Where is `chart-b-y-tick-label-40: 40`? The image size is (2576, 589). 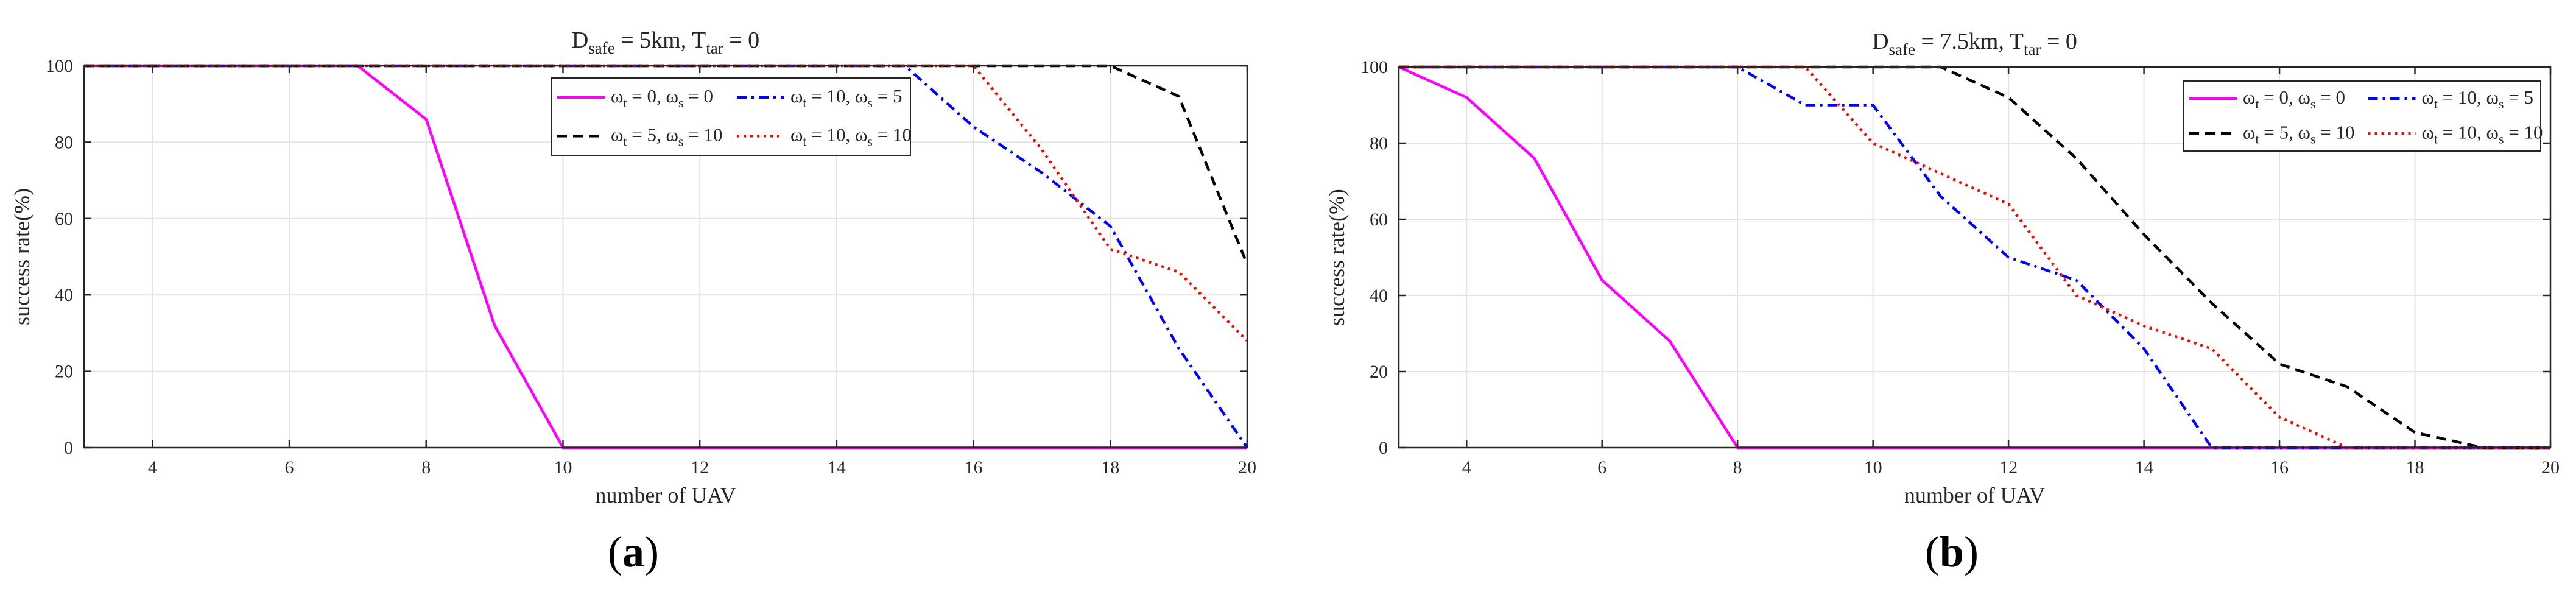
chart-b-y-tick-label-40: 40 is located at coordinates (1379, 296).